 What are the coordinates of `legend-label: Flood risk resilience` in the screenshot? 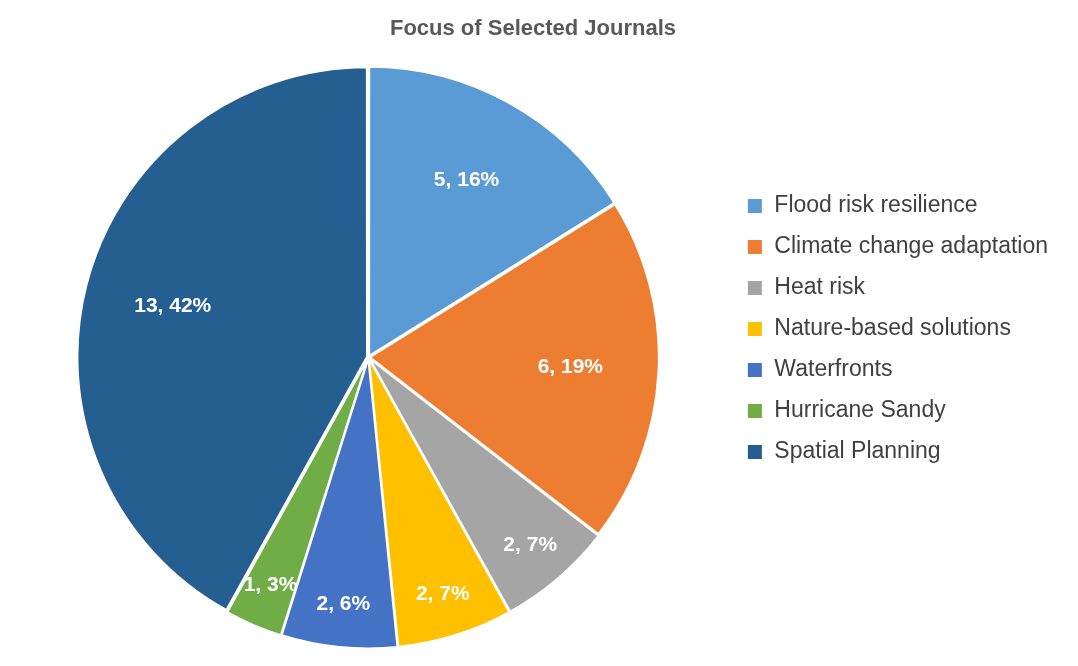 It's located at (876, 204).